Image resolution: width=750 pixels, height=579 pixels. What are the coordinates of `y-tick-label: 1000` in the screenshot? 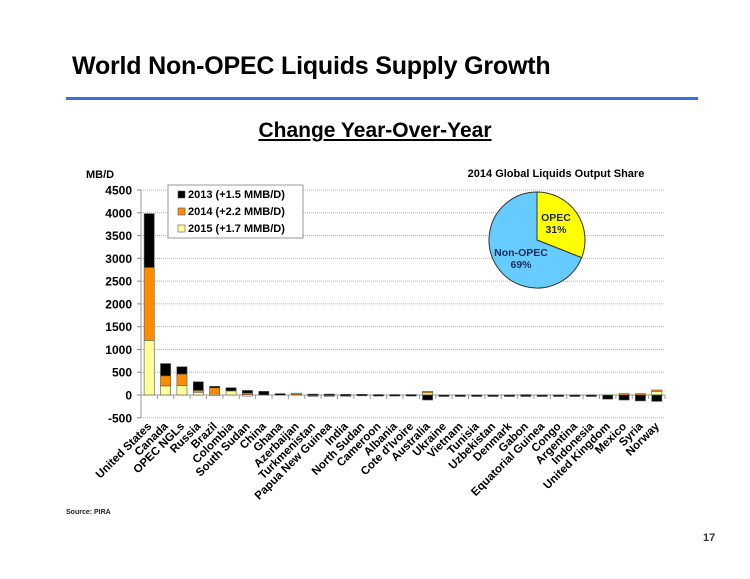 It's located at (118, 350).